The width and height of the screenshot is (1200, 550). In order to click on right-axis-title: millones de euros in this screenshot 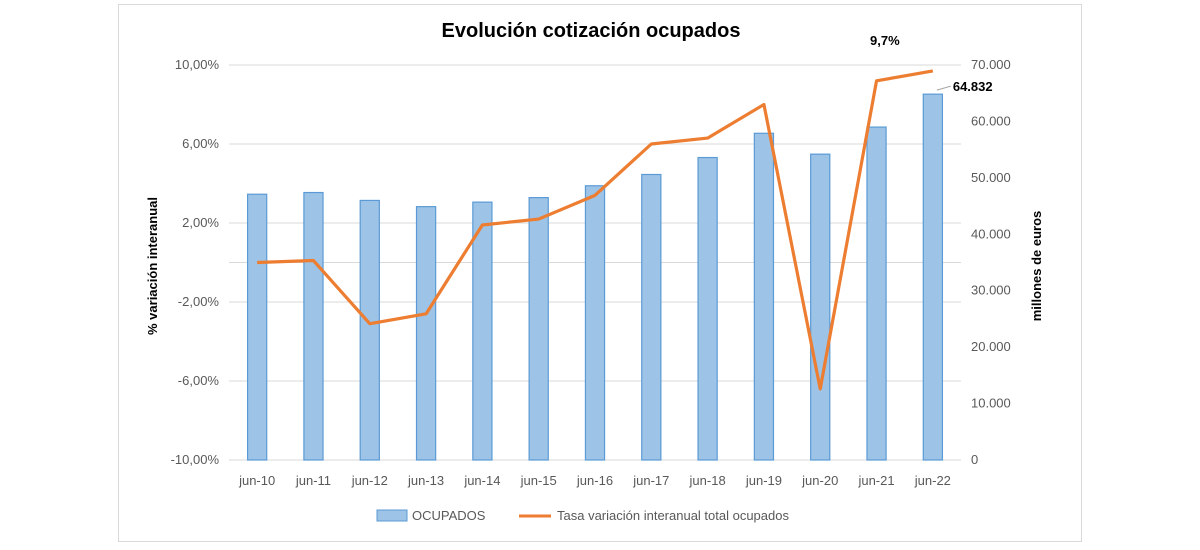, I will do `click(1036, 266)`.